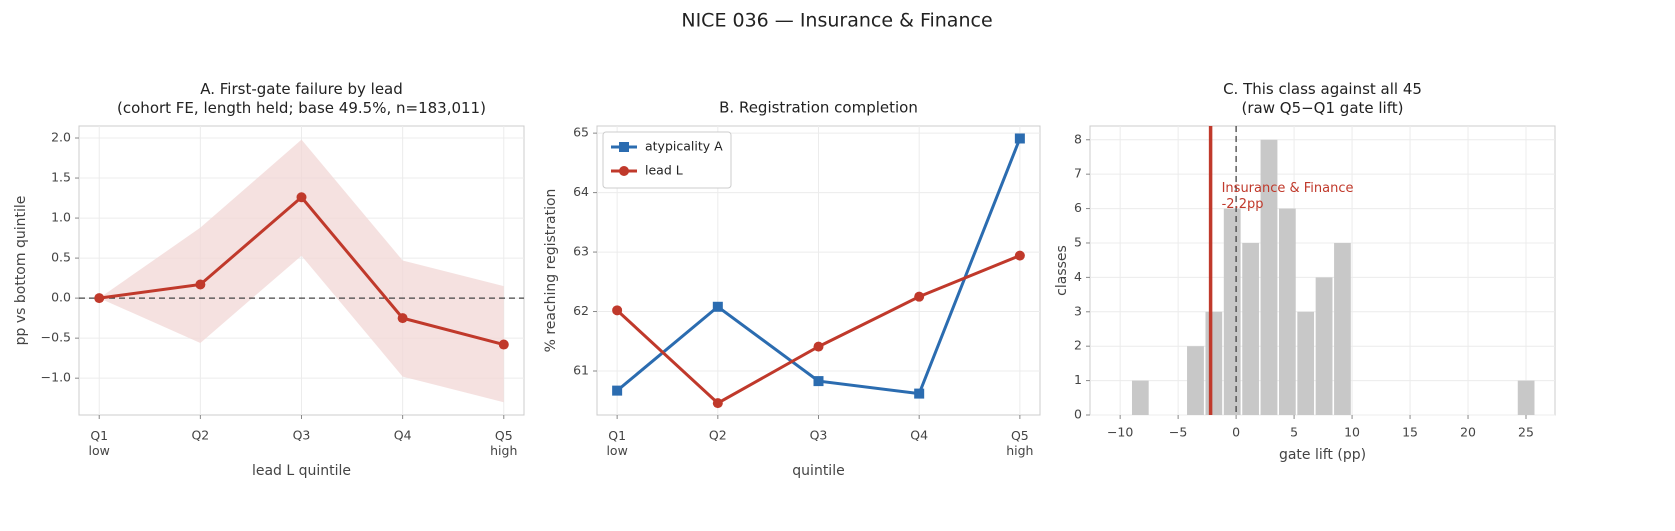 The image size is (1675, 531). What do you see at coordinates (21, 271) in the screenshot?
I see `y-axis-label: pp vs bottom quintile` at bounding box center [21, 271].